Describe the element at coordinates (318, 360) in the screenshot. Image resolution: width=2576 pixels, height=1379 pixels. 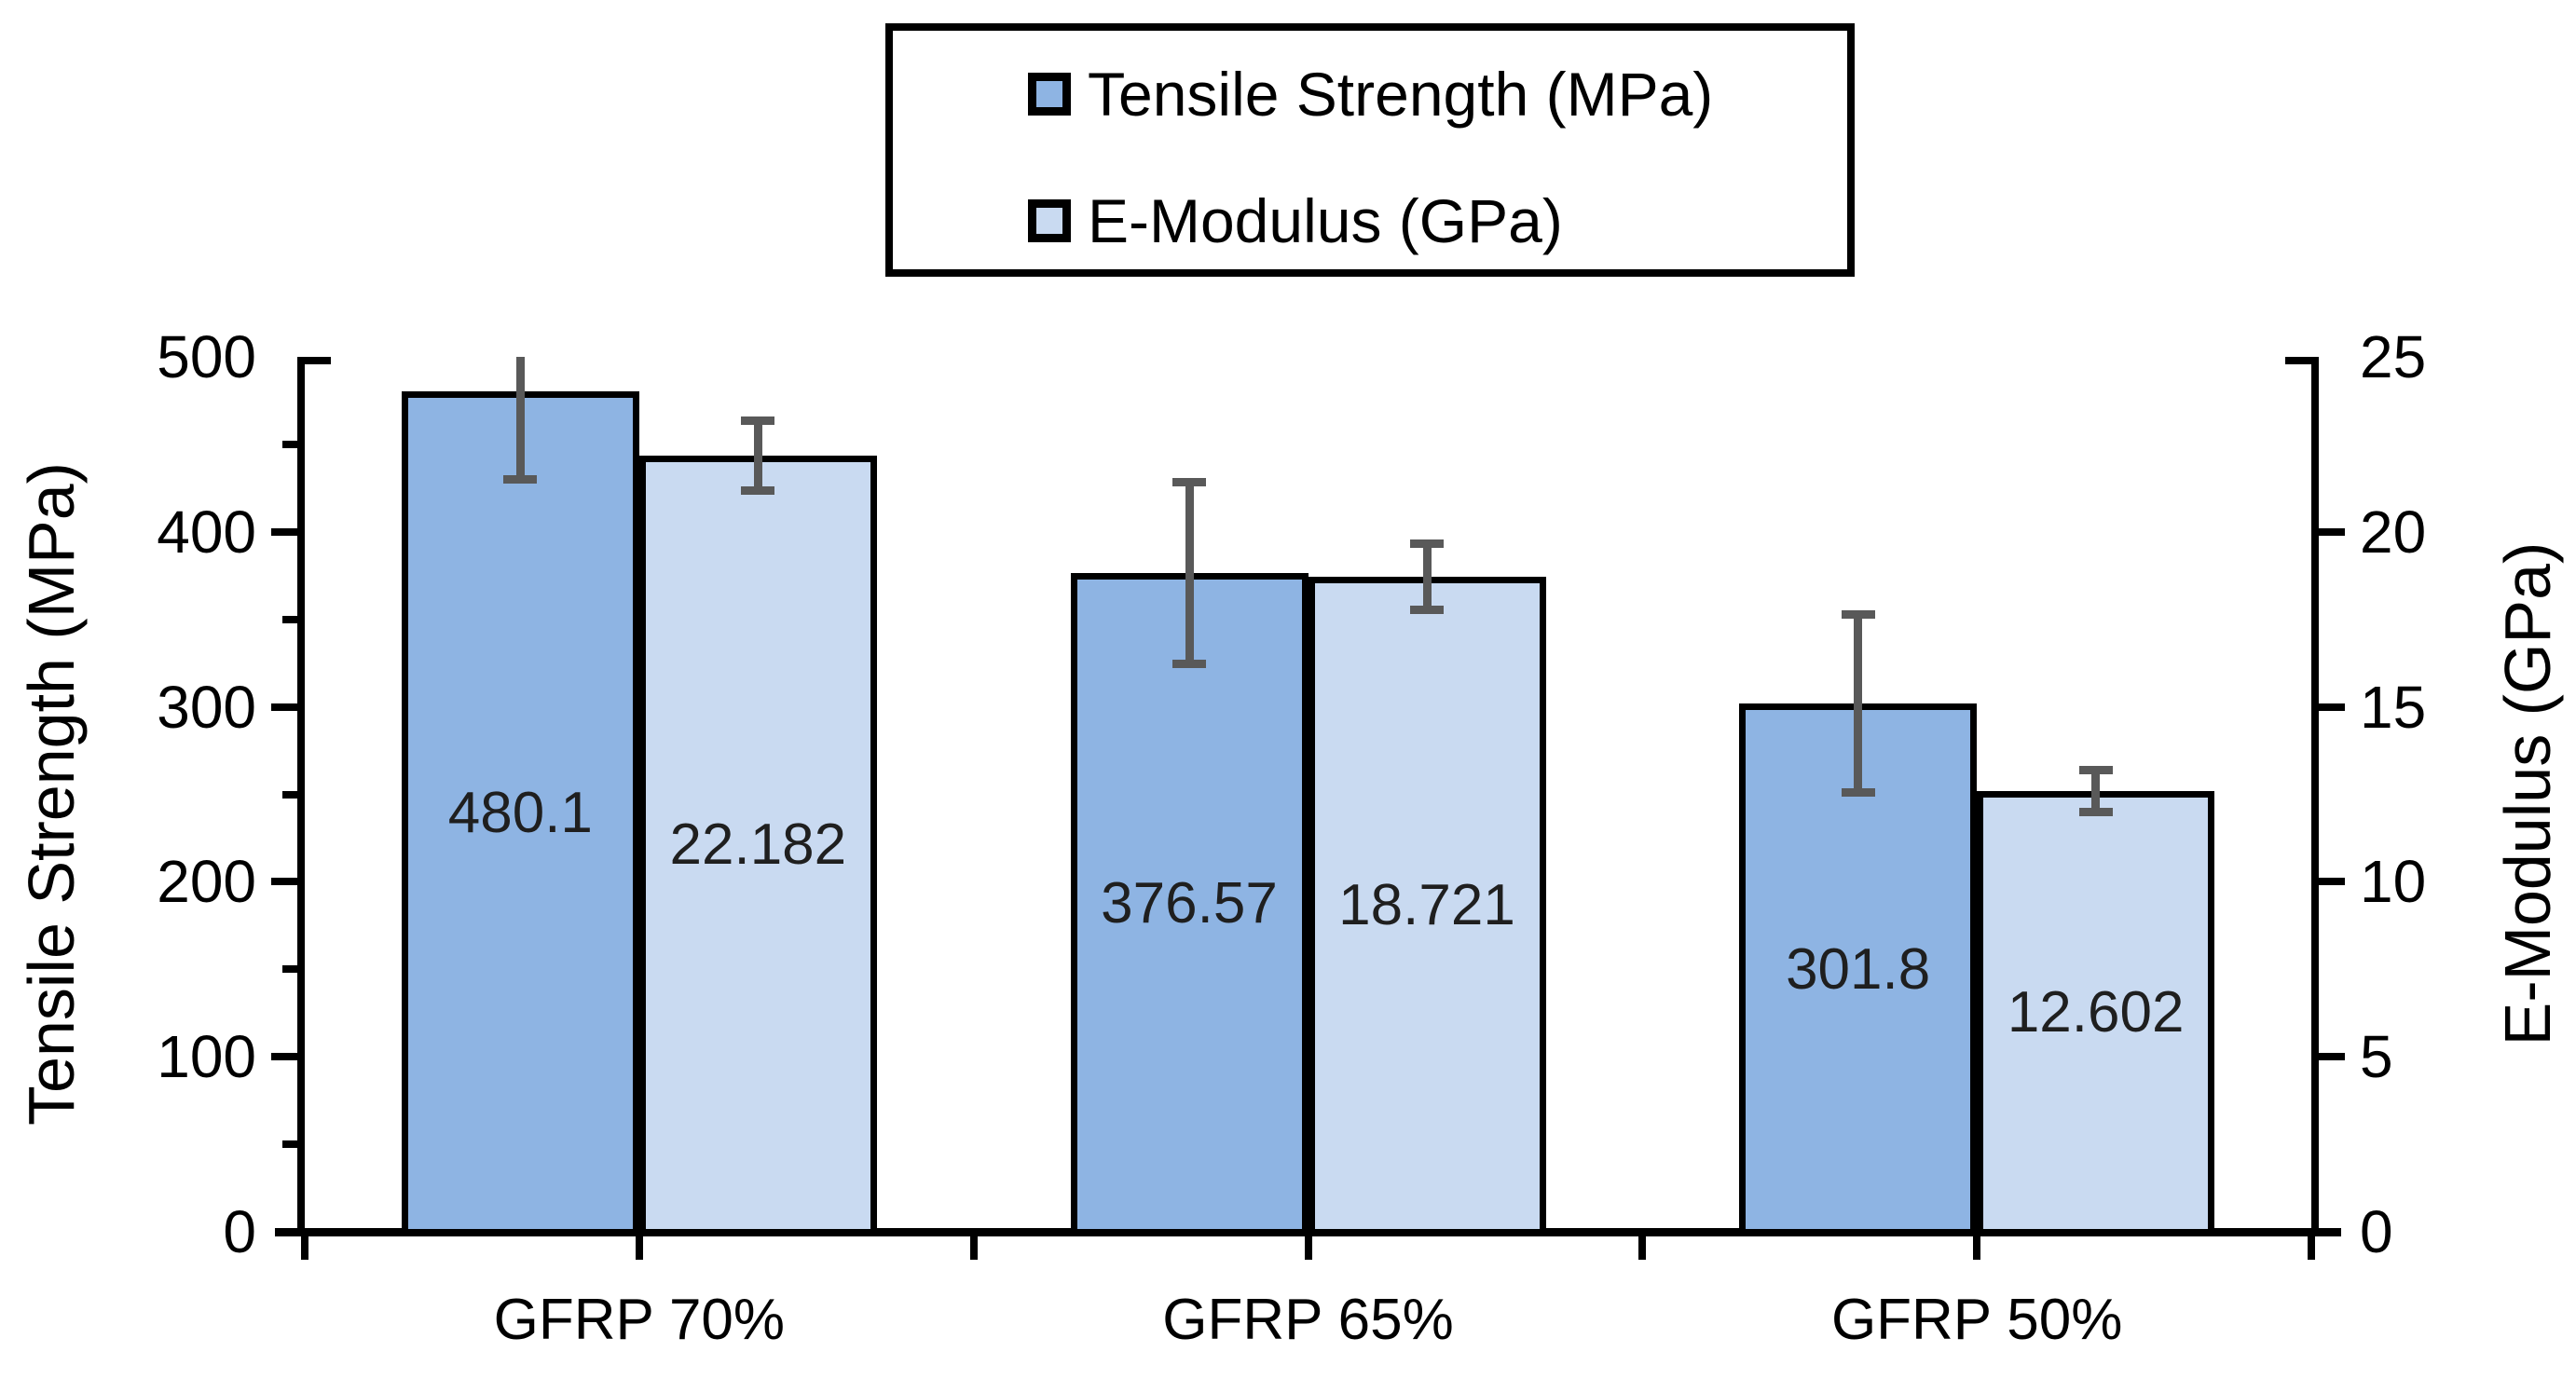
I see `left-axis-top-tick` at that location.